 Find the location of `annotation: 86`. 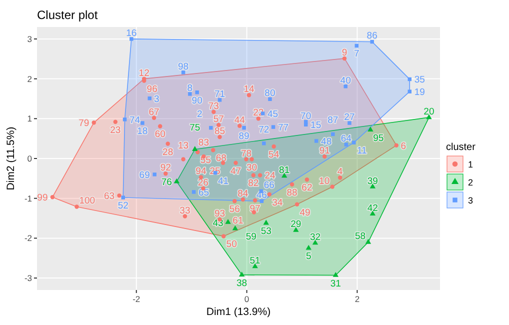

annotation: 86 is located at coordinates (372, 36).